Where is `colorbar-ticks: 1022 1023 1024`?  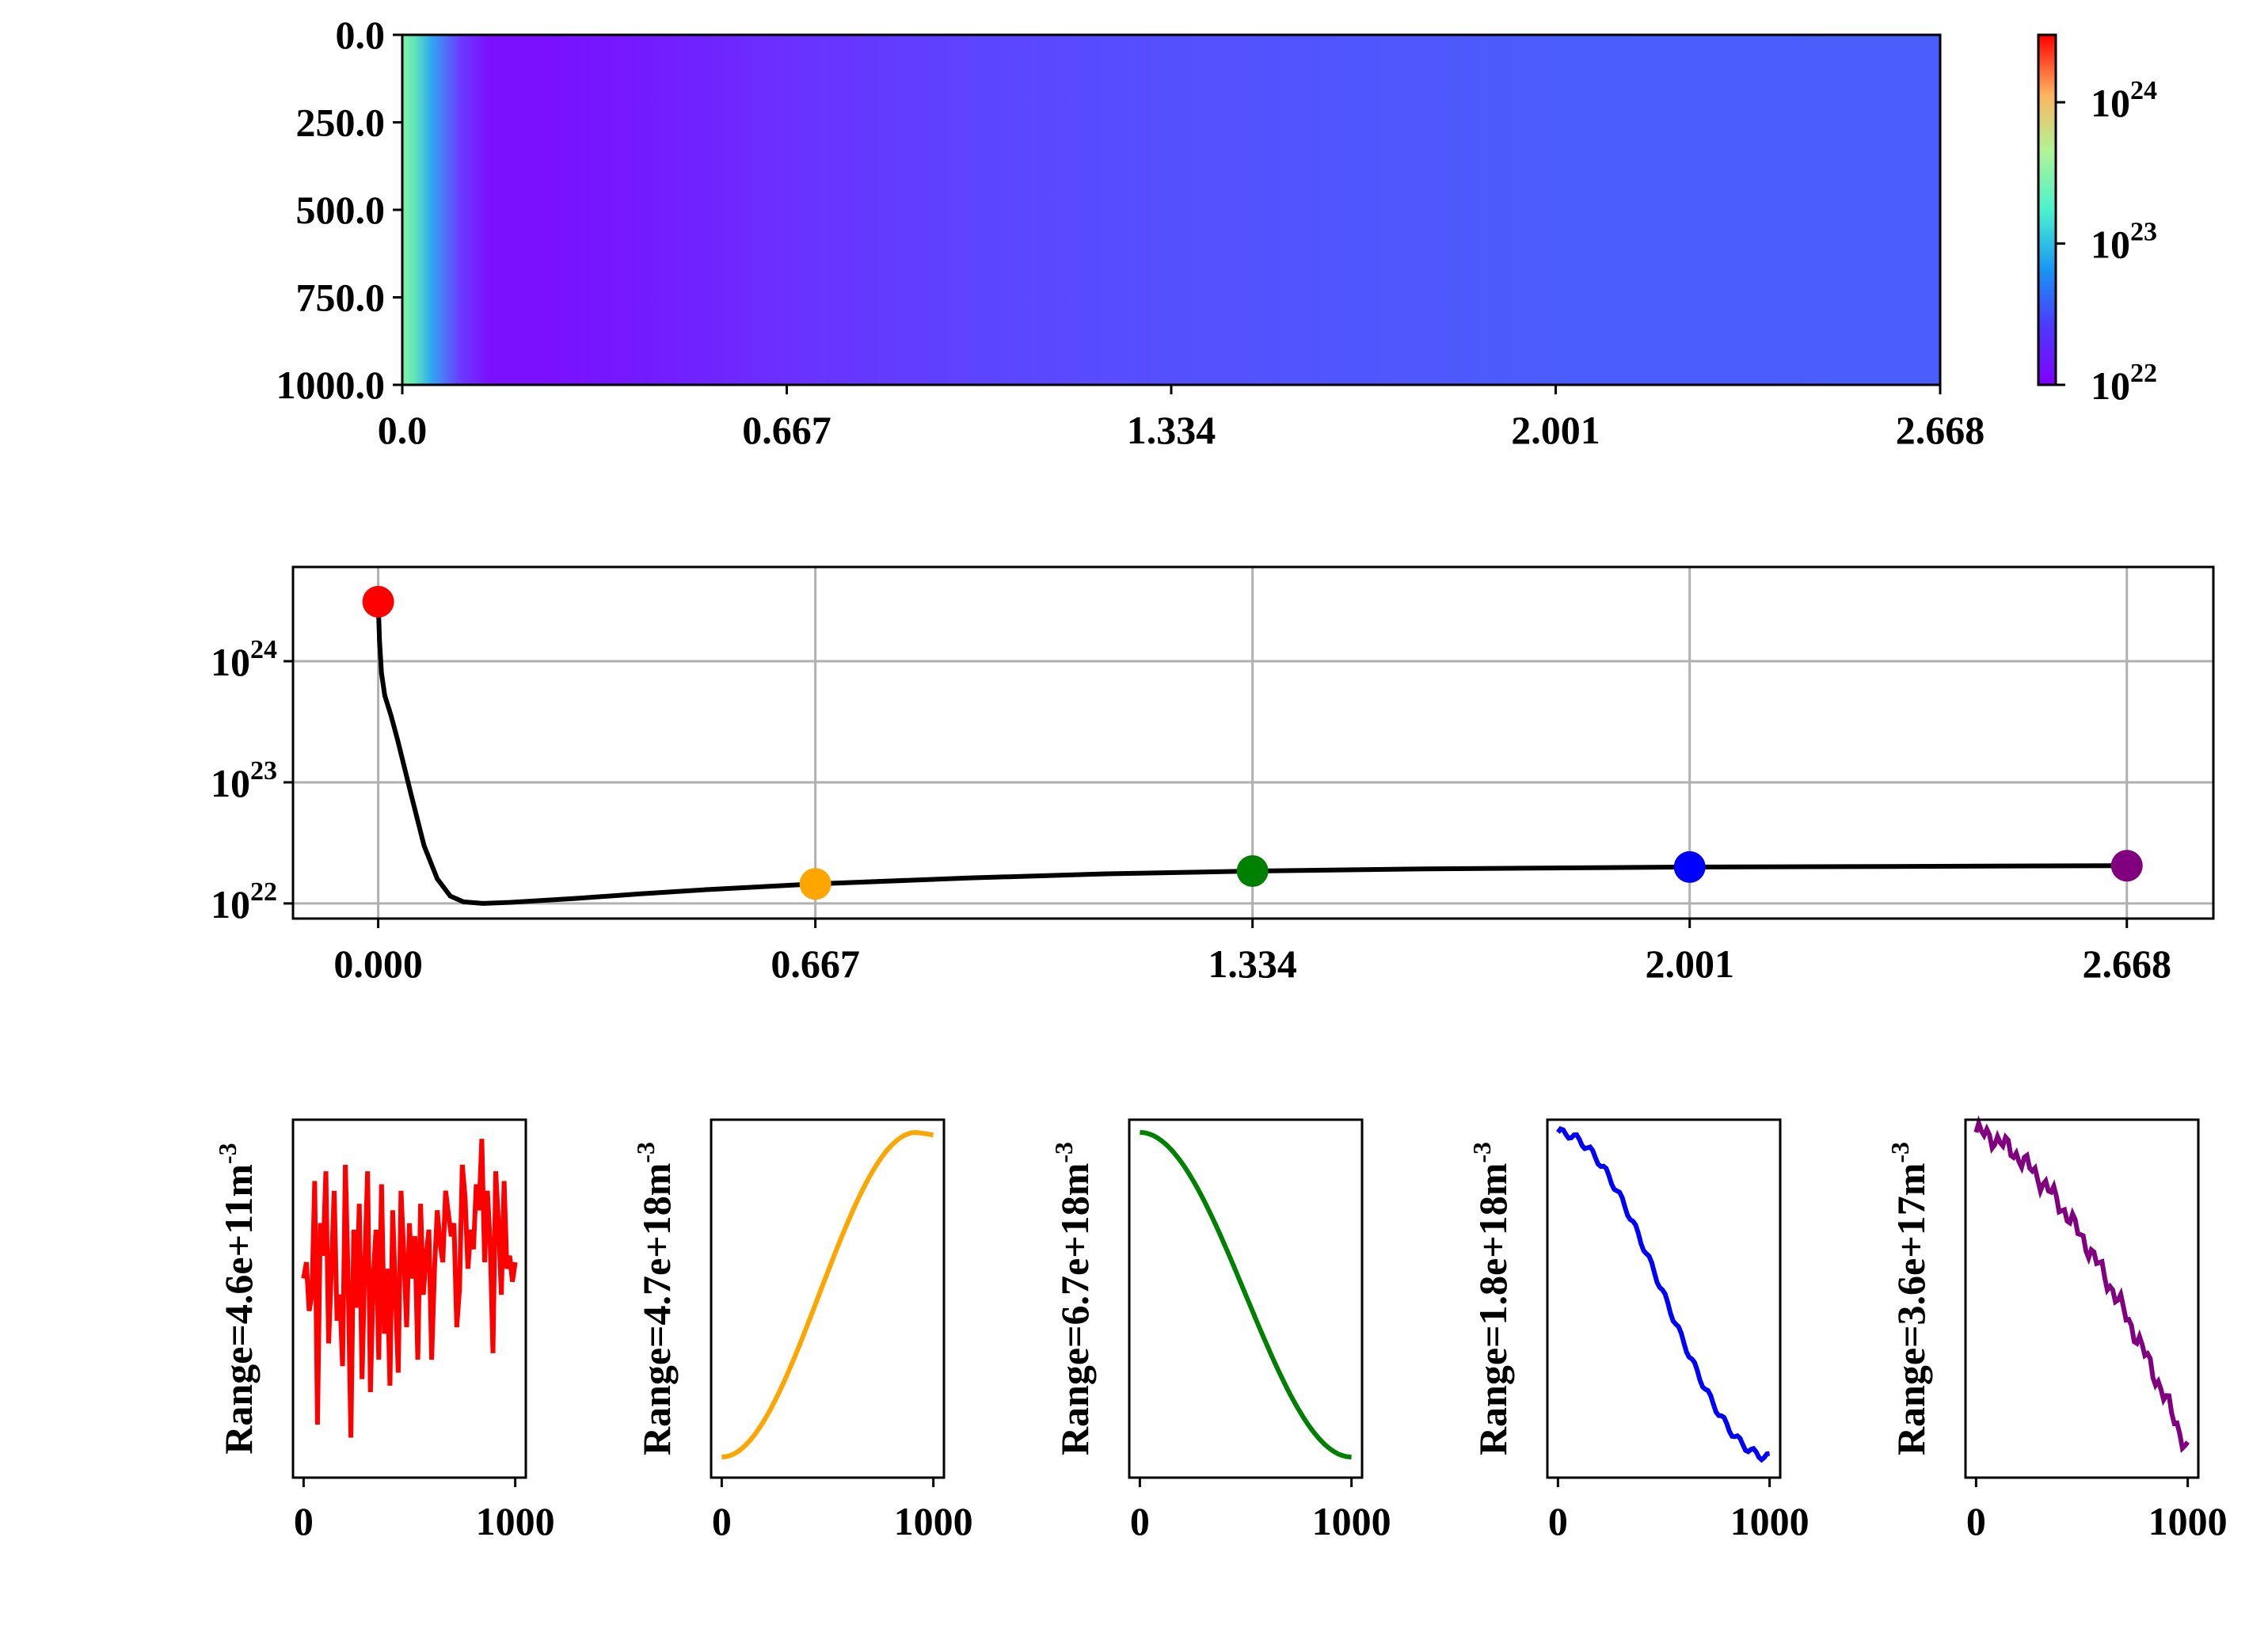 colorbar-ticks: 1022 1023 1024 is located at coordinates (2106, 242).